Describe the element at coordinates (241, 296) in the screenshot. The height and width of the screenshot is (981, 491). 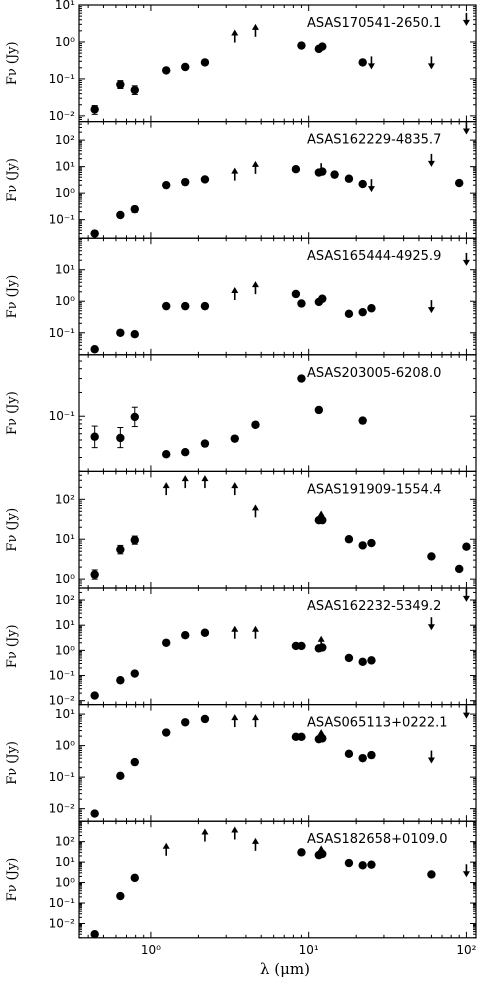
I see `panel-3: 10⁻¹ 10⁰ 10¹ Fν (Jy) ASAS165444-4925.9` at that location.